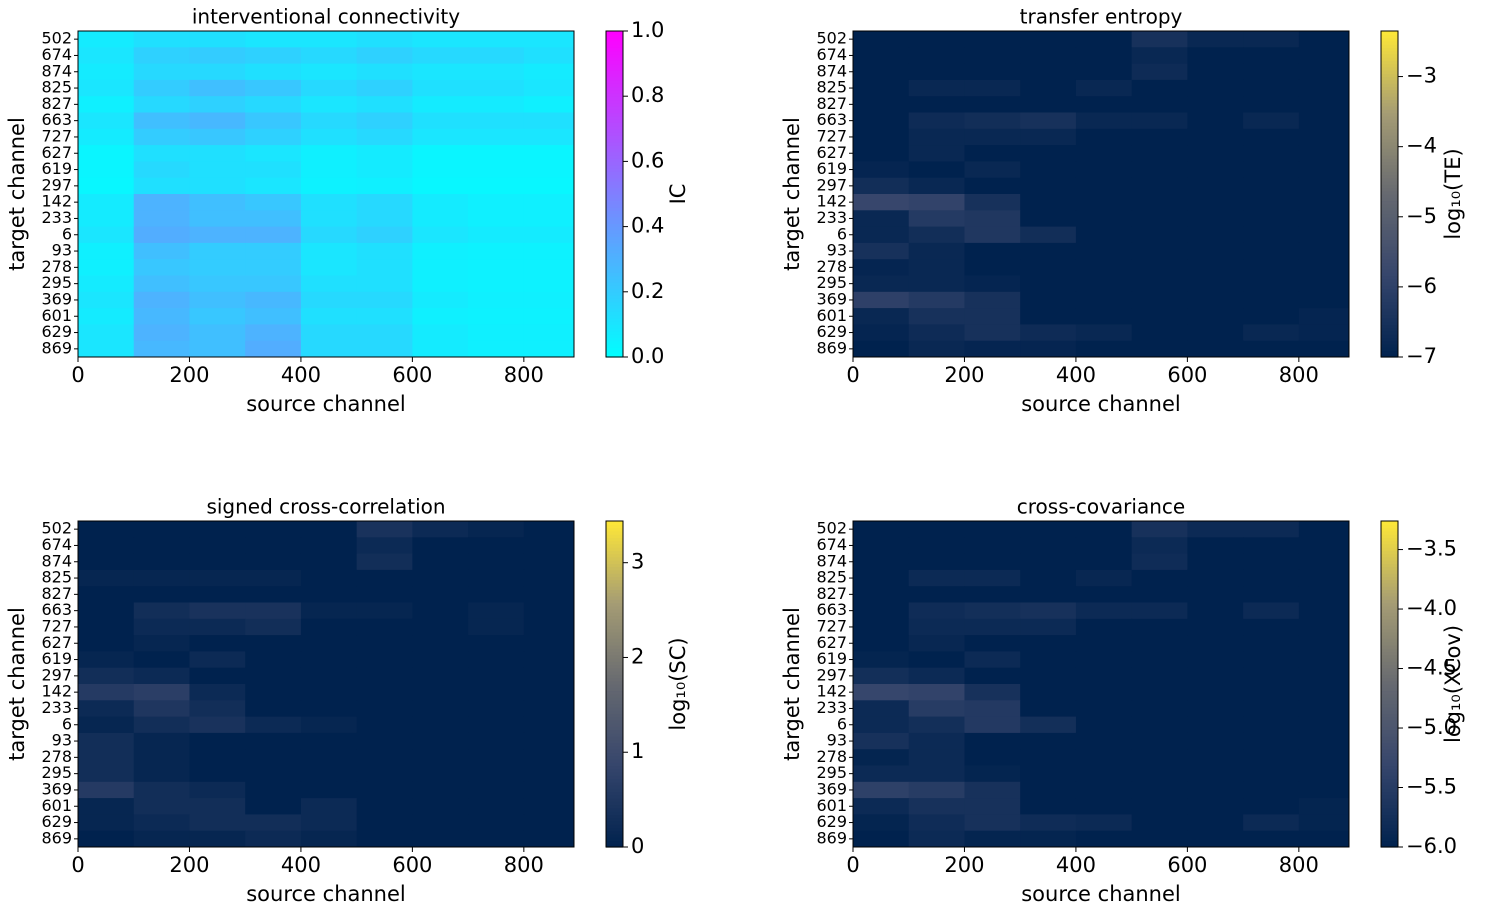 The height and width of the screenshot is (915, 1495). I want to click on y-tick-label: 93, so click(62, 740).